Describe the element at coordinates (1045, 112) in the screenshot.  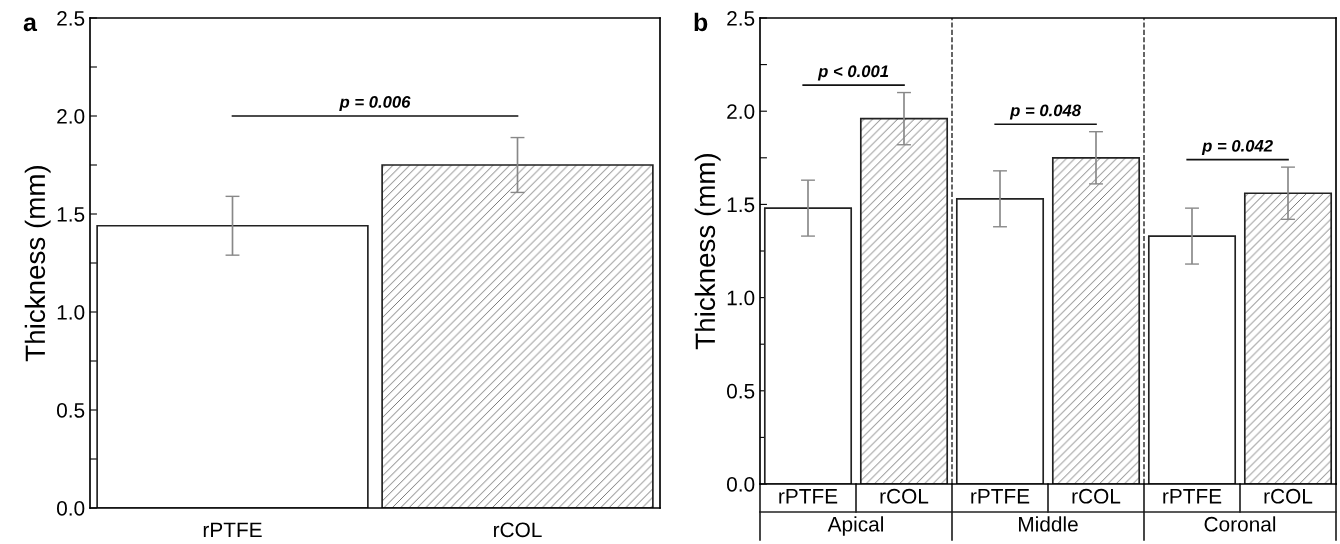
I see `annotation: p = 0.048` at that location.